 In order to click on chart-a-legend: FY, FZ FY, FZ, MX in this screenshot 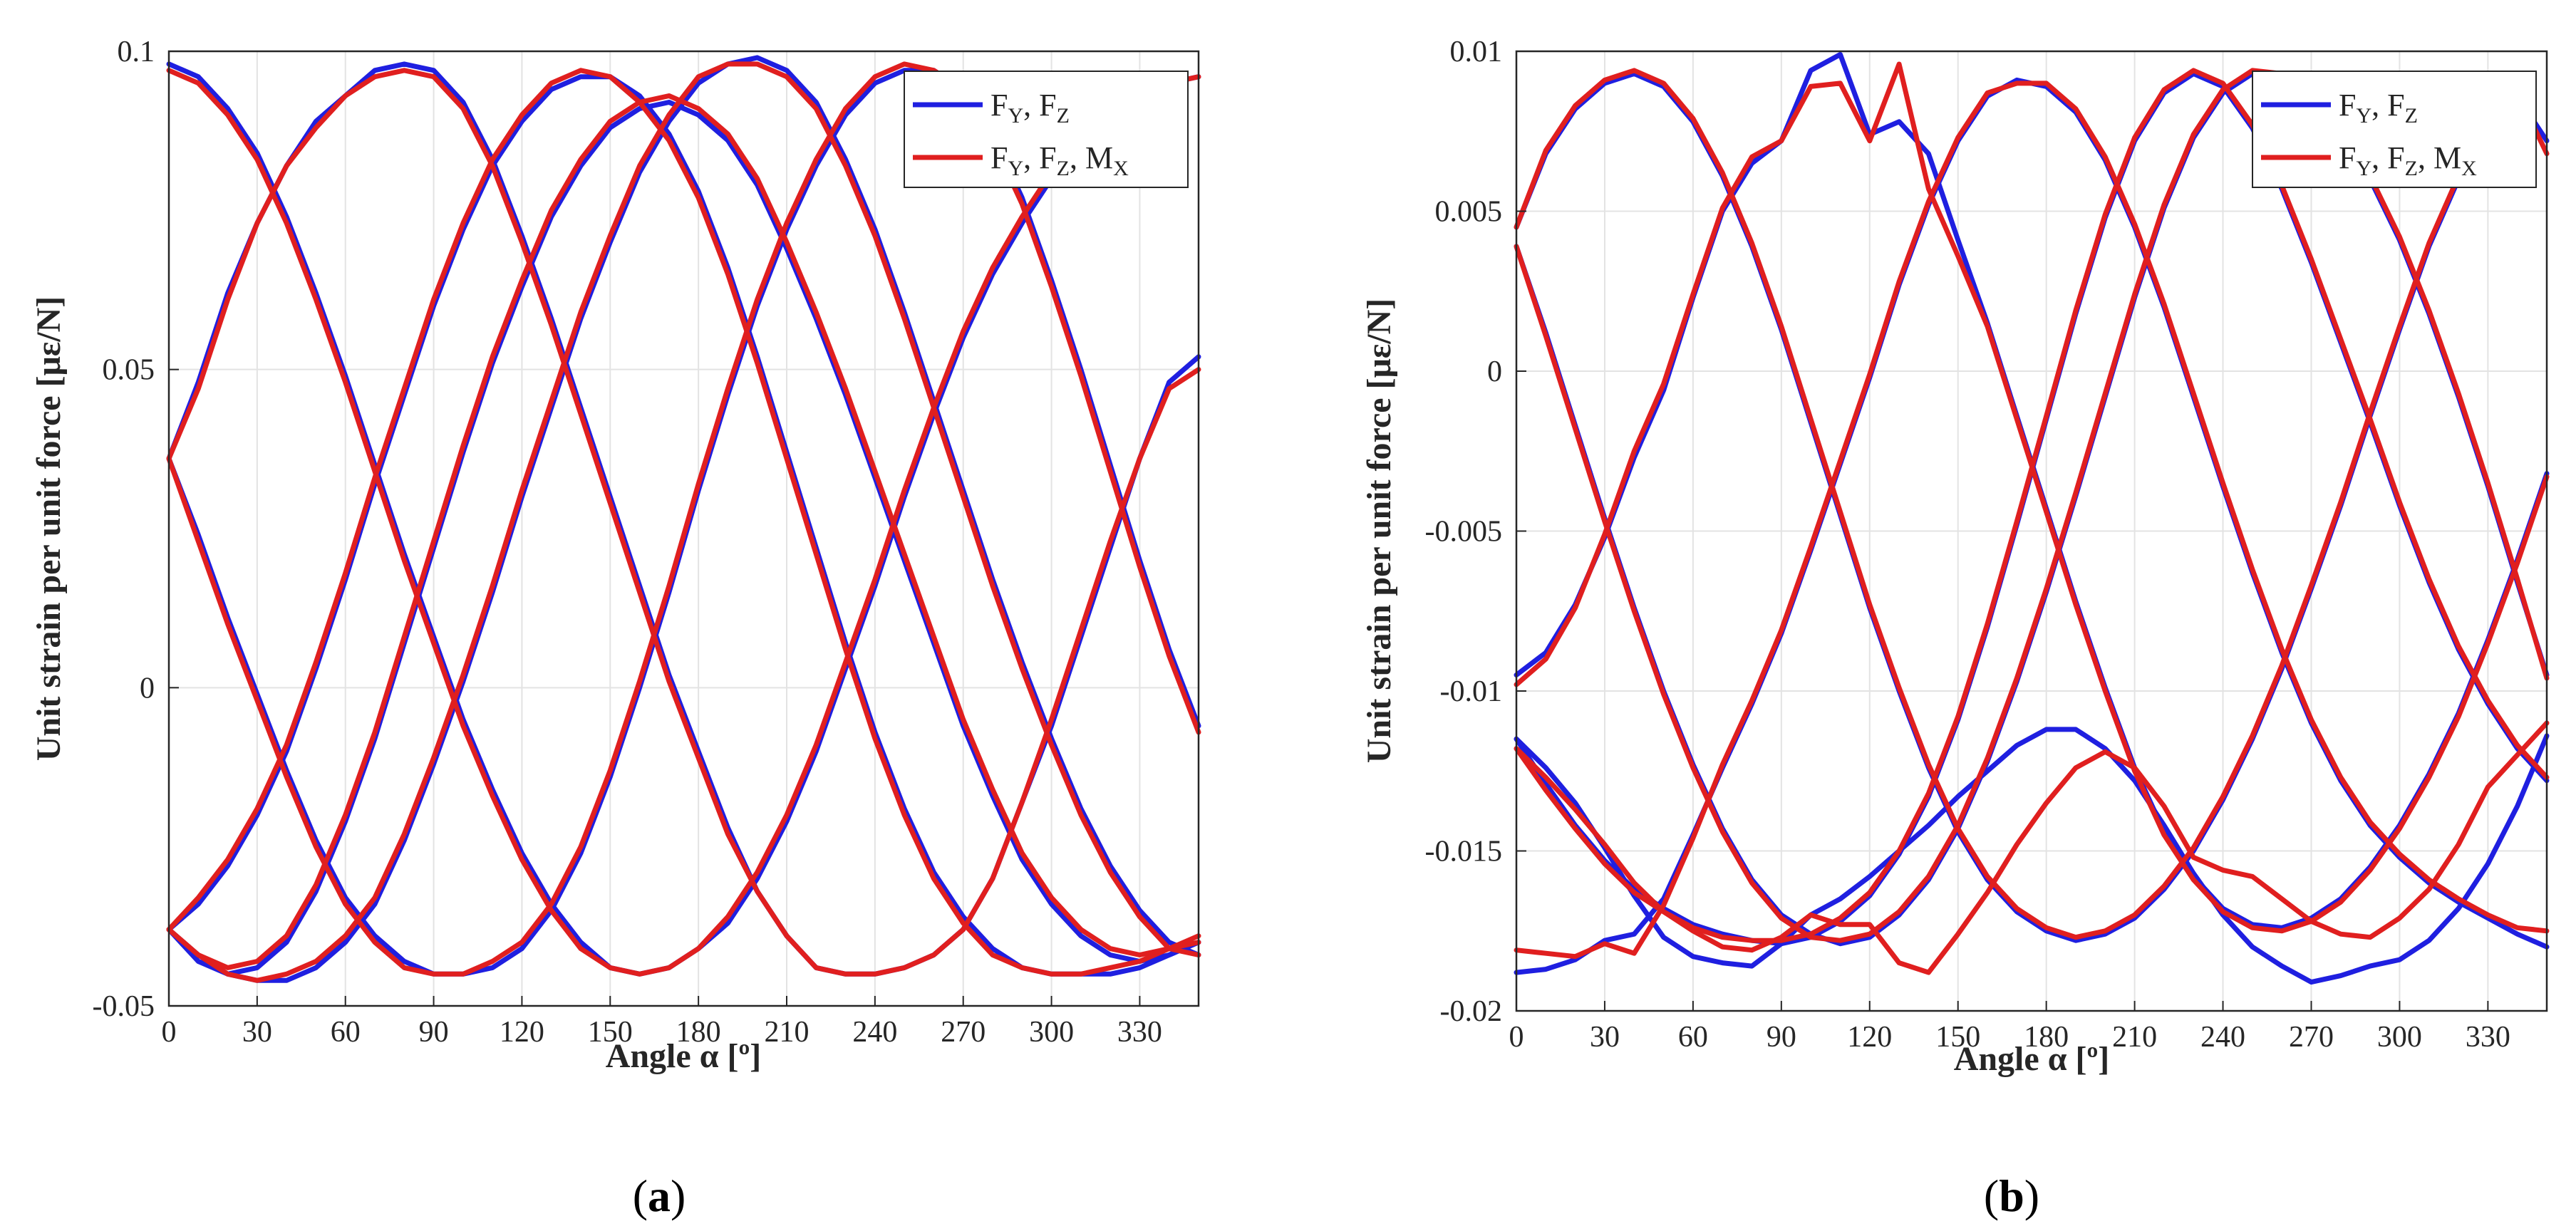, I will do `click(1046, 129)`.